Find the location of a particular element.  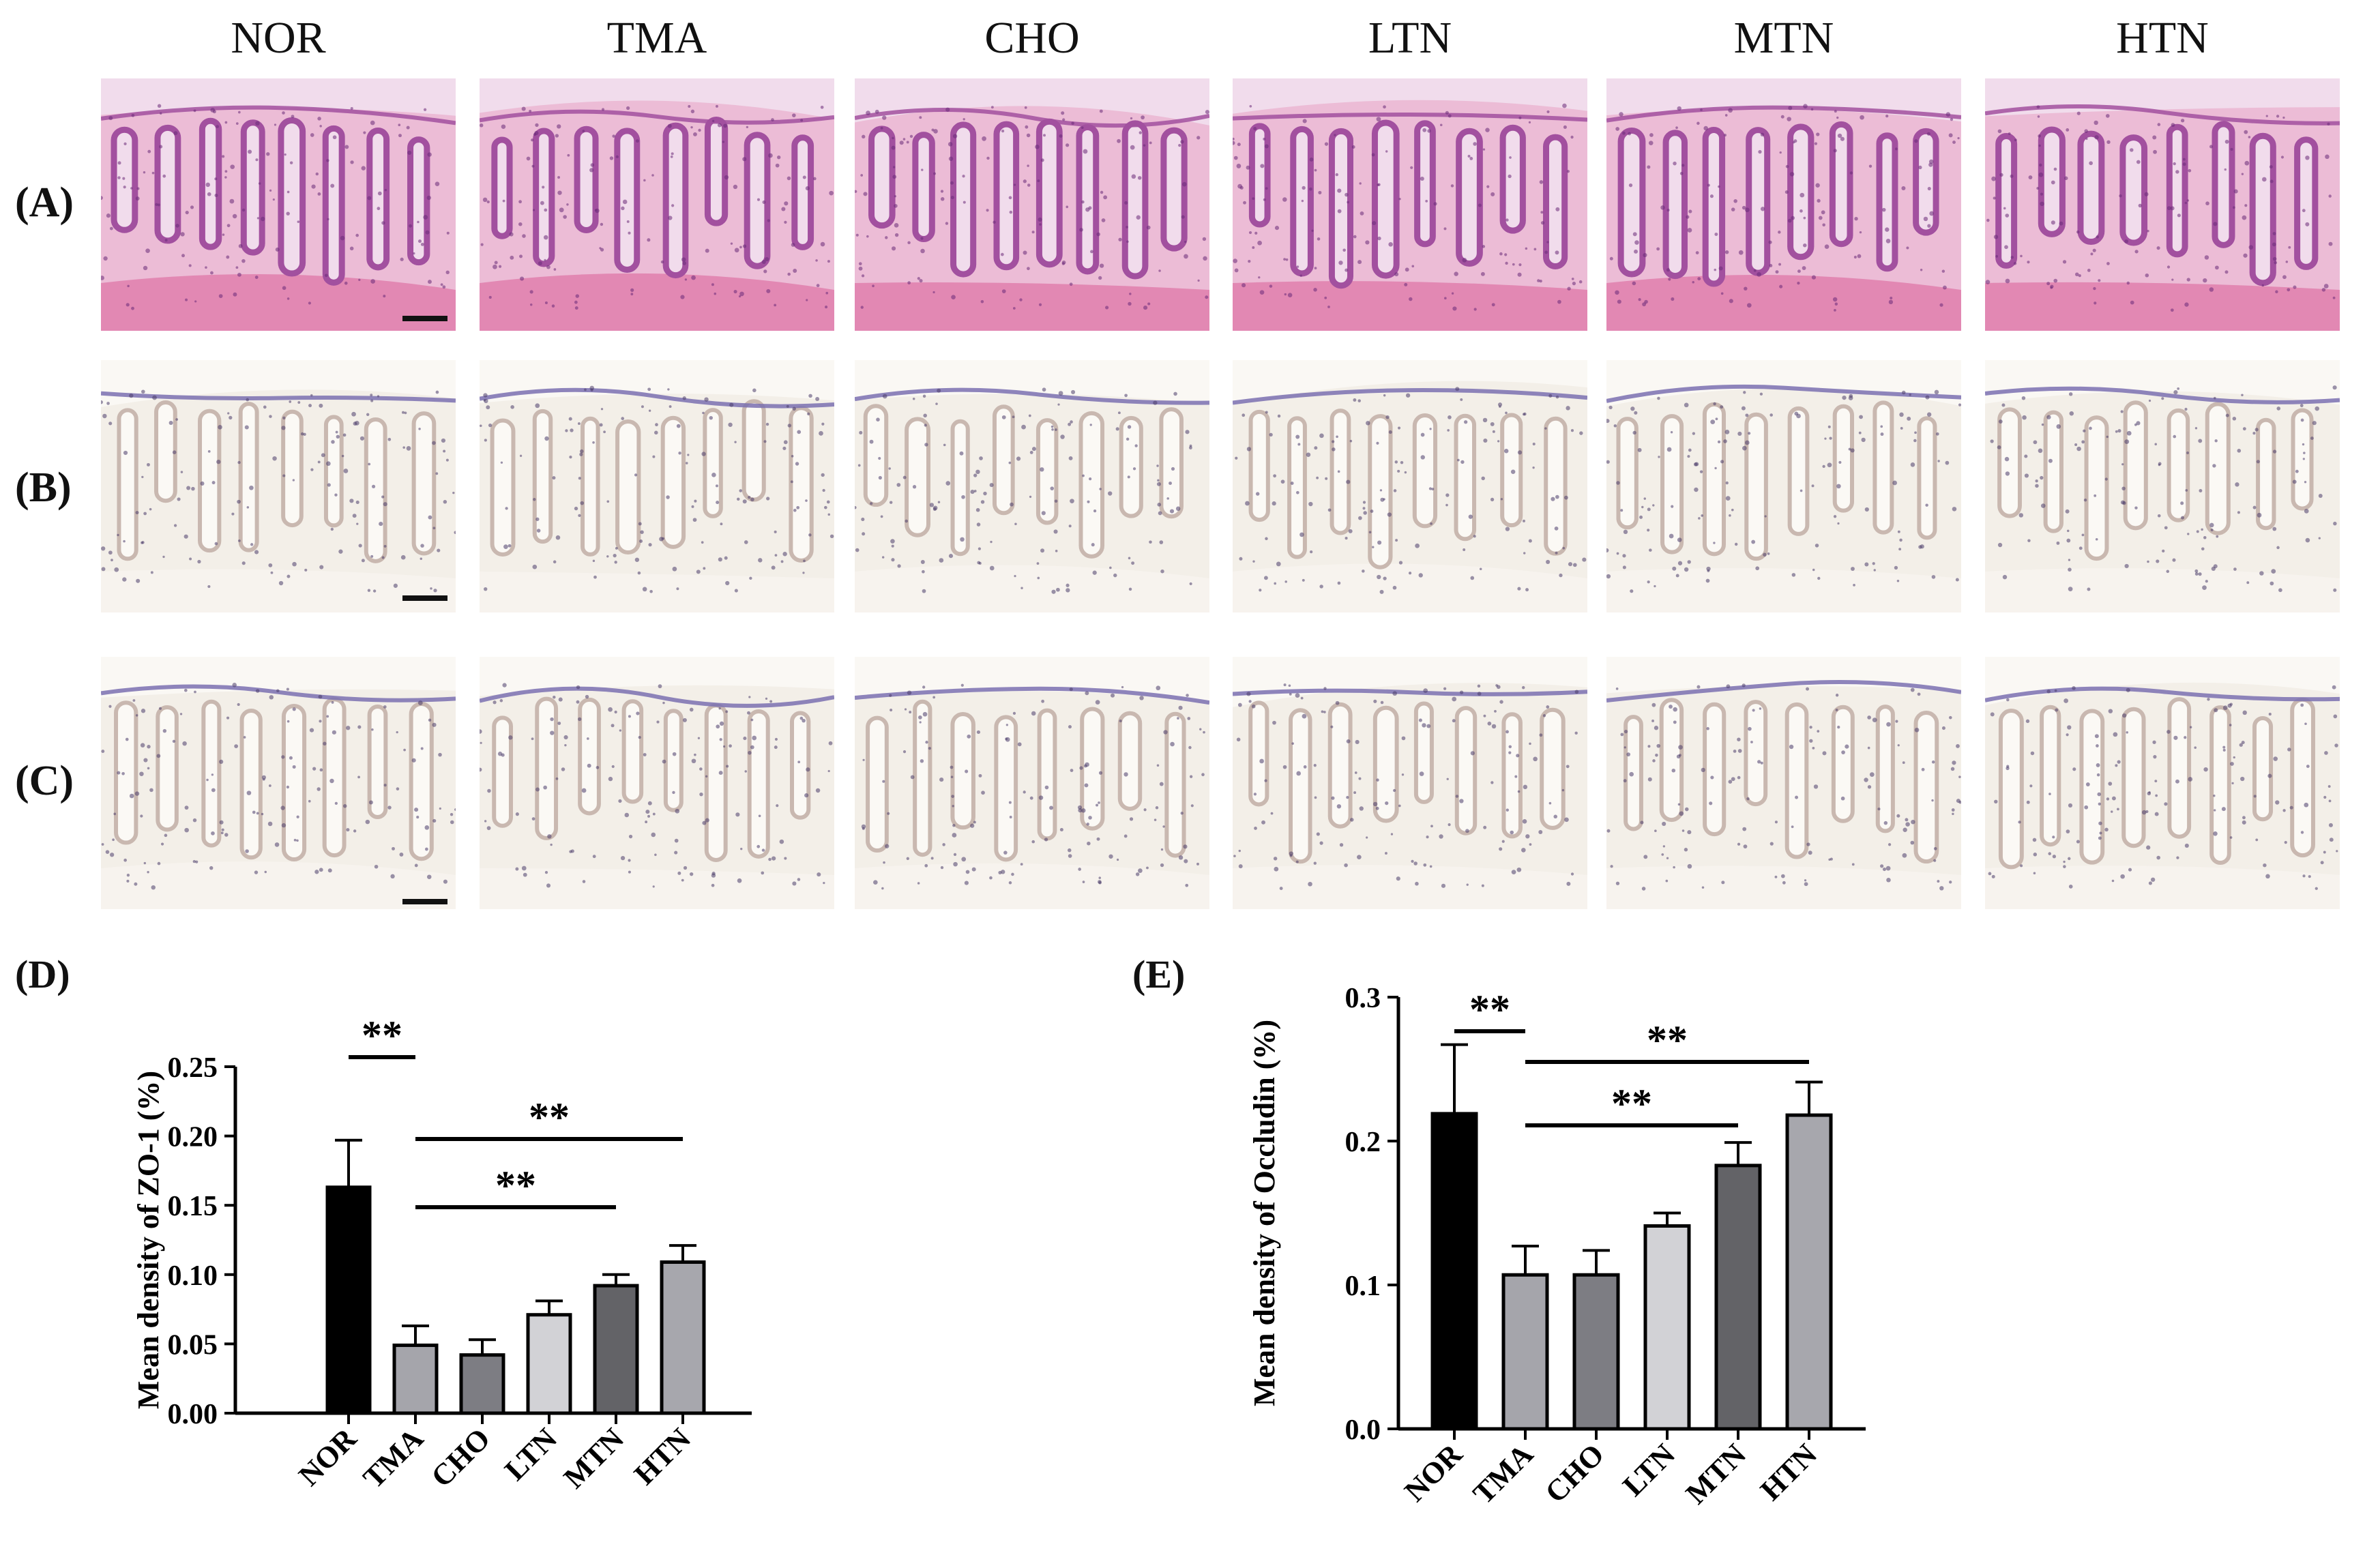

column-label-nor: NOR is located at coordinates (278, 38).